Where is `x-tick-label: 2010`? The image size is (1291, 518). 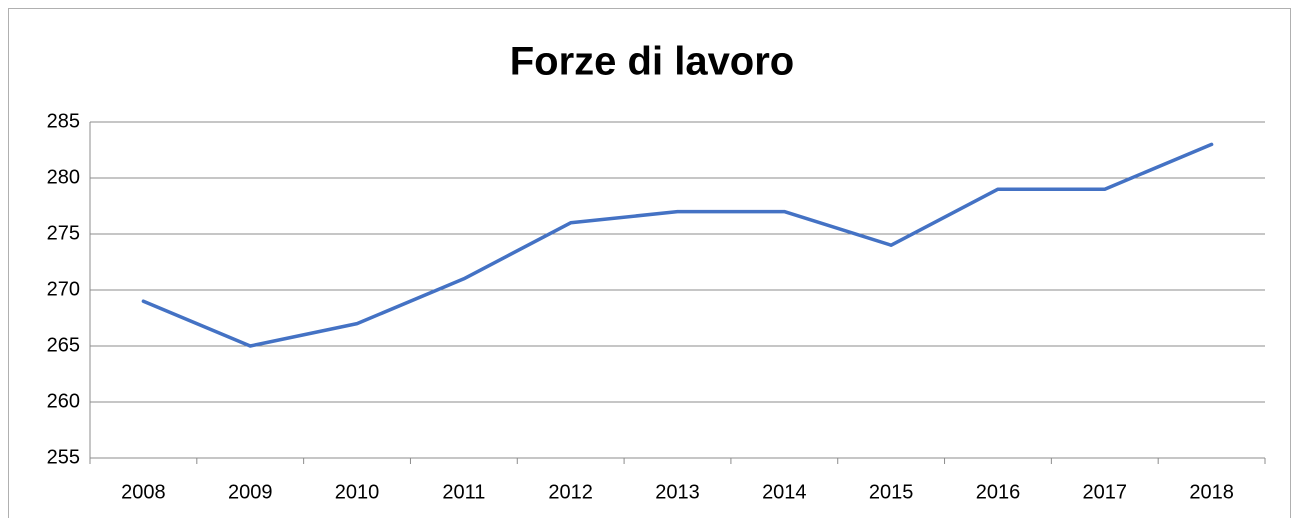
x-tick-label: 2010 is located at coordinates (357, 492).